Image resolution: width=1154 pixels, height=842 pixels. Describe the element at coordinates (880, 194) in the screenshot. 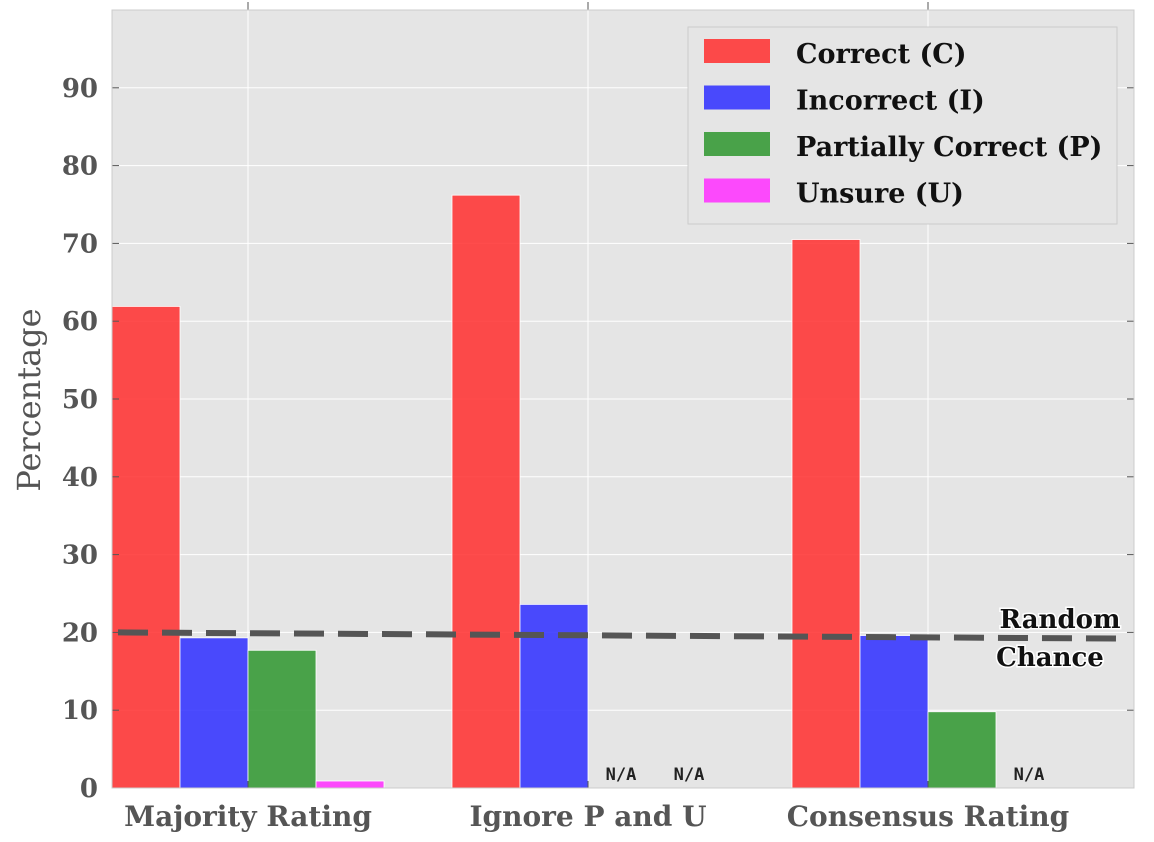

I see `legend-entry: Unsure (U)` at that location.